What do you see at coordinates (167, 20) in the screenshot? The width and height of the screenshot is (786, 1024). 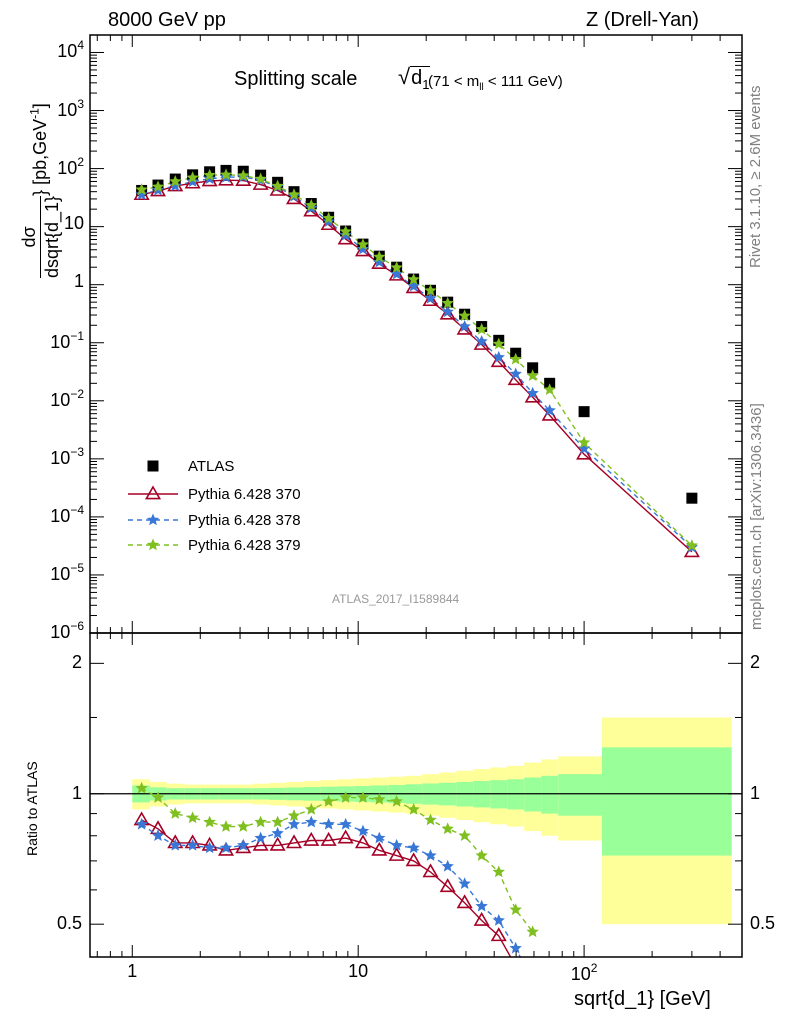 I see `header-left: 8000 GeV pp` at bounding box center [167, 20].